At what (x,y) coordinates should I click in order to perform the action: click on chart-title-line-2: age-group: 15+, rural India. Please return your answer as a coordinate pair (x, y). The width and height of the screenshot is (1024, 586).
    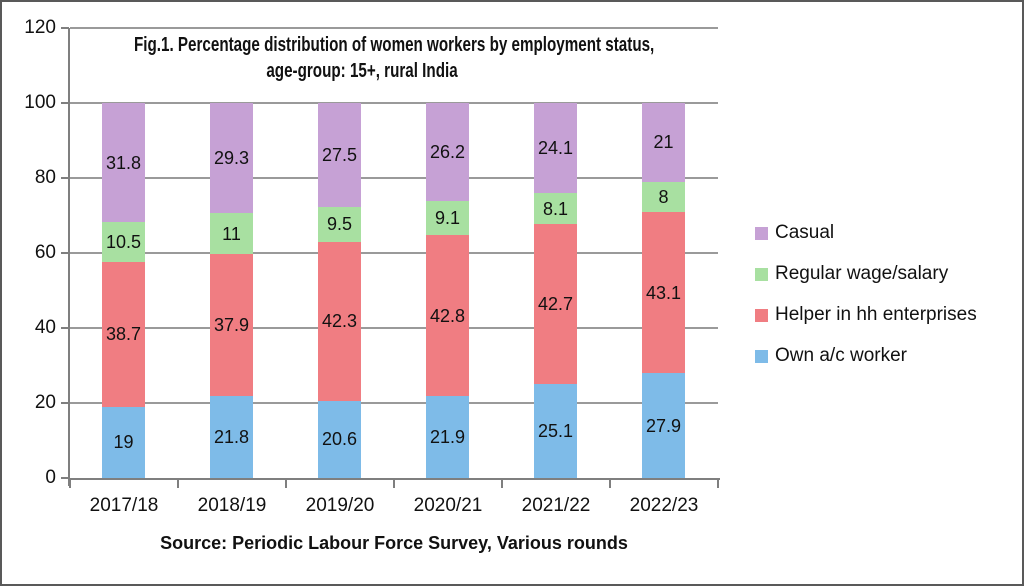
    Looking at the image, I should click on (362, 71).